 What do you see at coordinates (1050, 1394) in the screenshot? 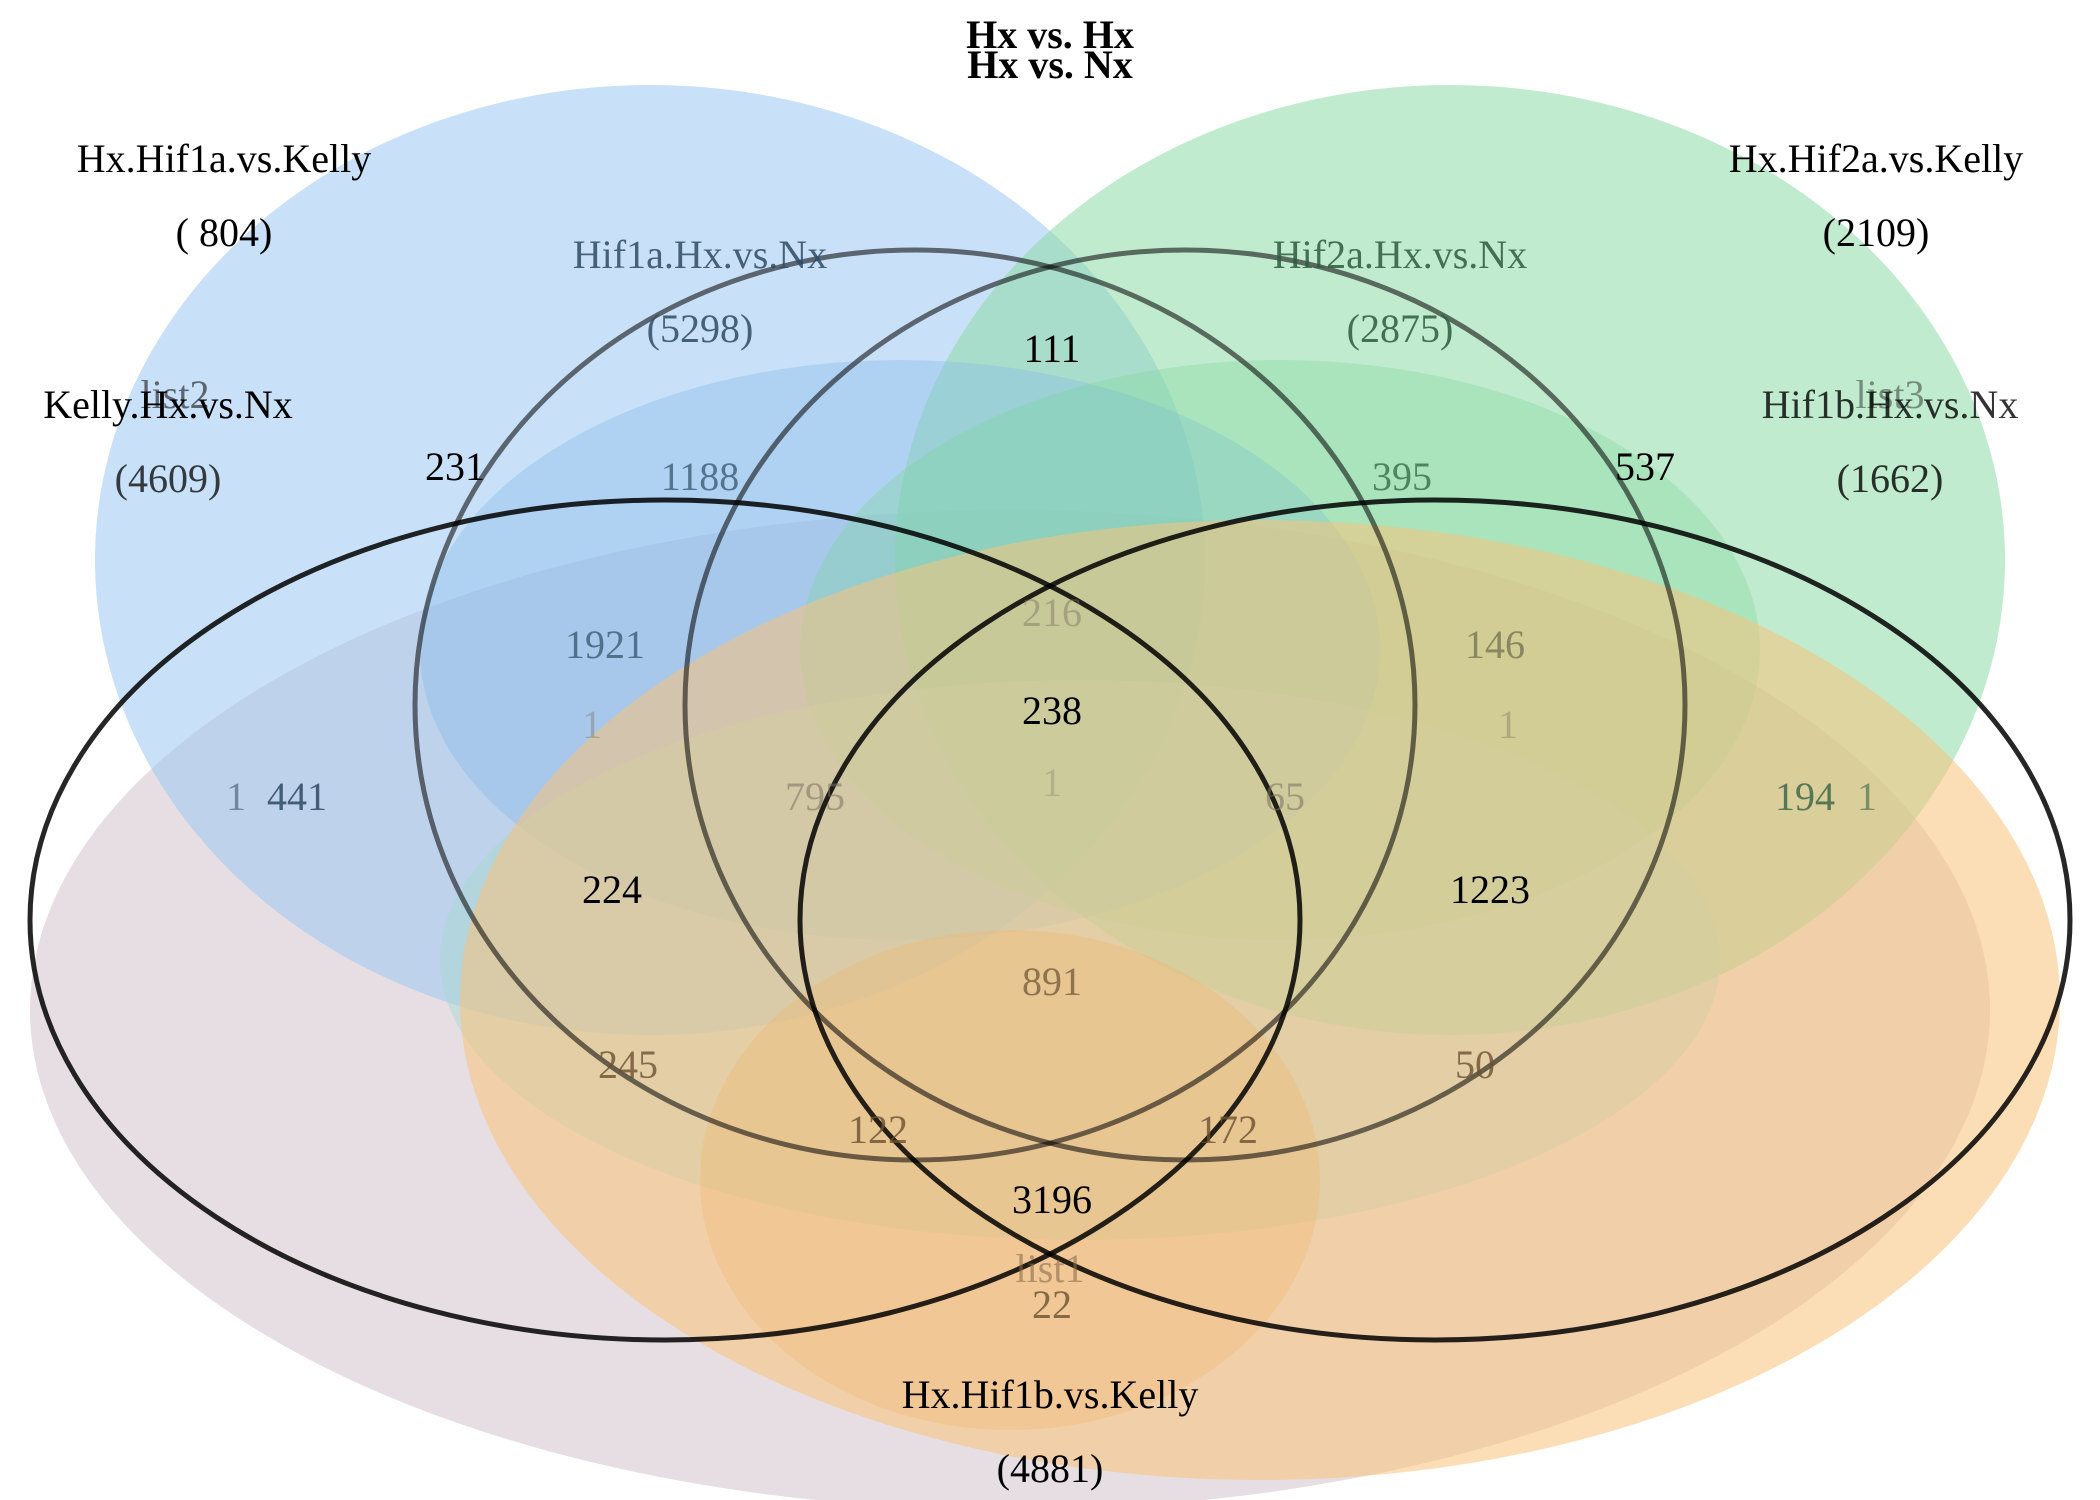
I see `set-label-hif1b-kelly: Hx.Hif1b.vs.Kelly` at bounding box center [1050, 1394].